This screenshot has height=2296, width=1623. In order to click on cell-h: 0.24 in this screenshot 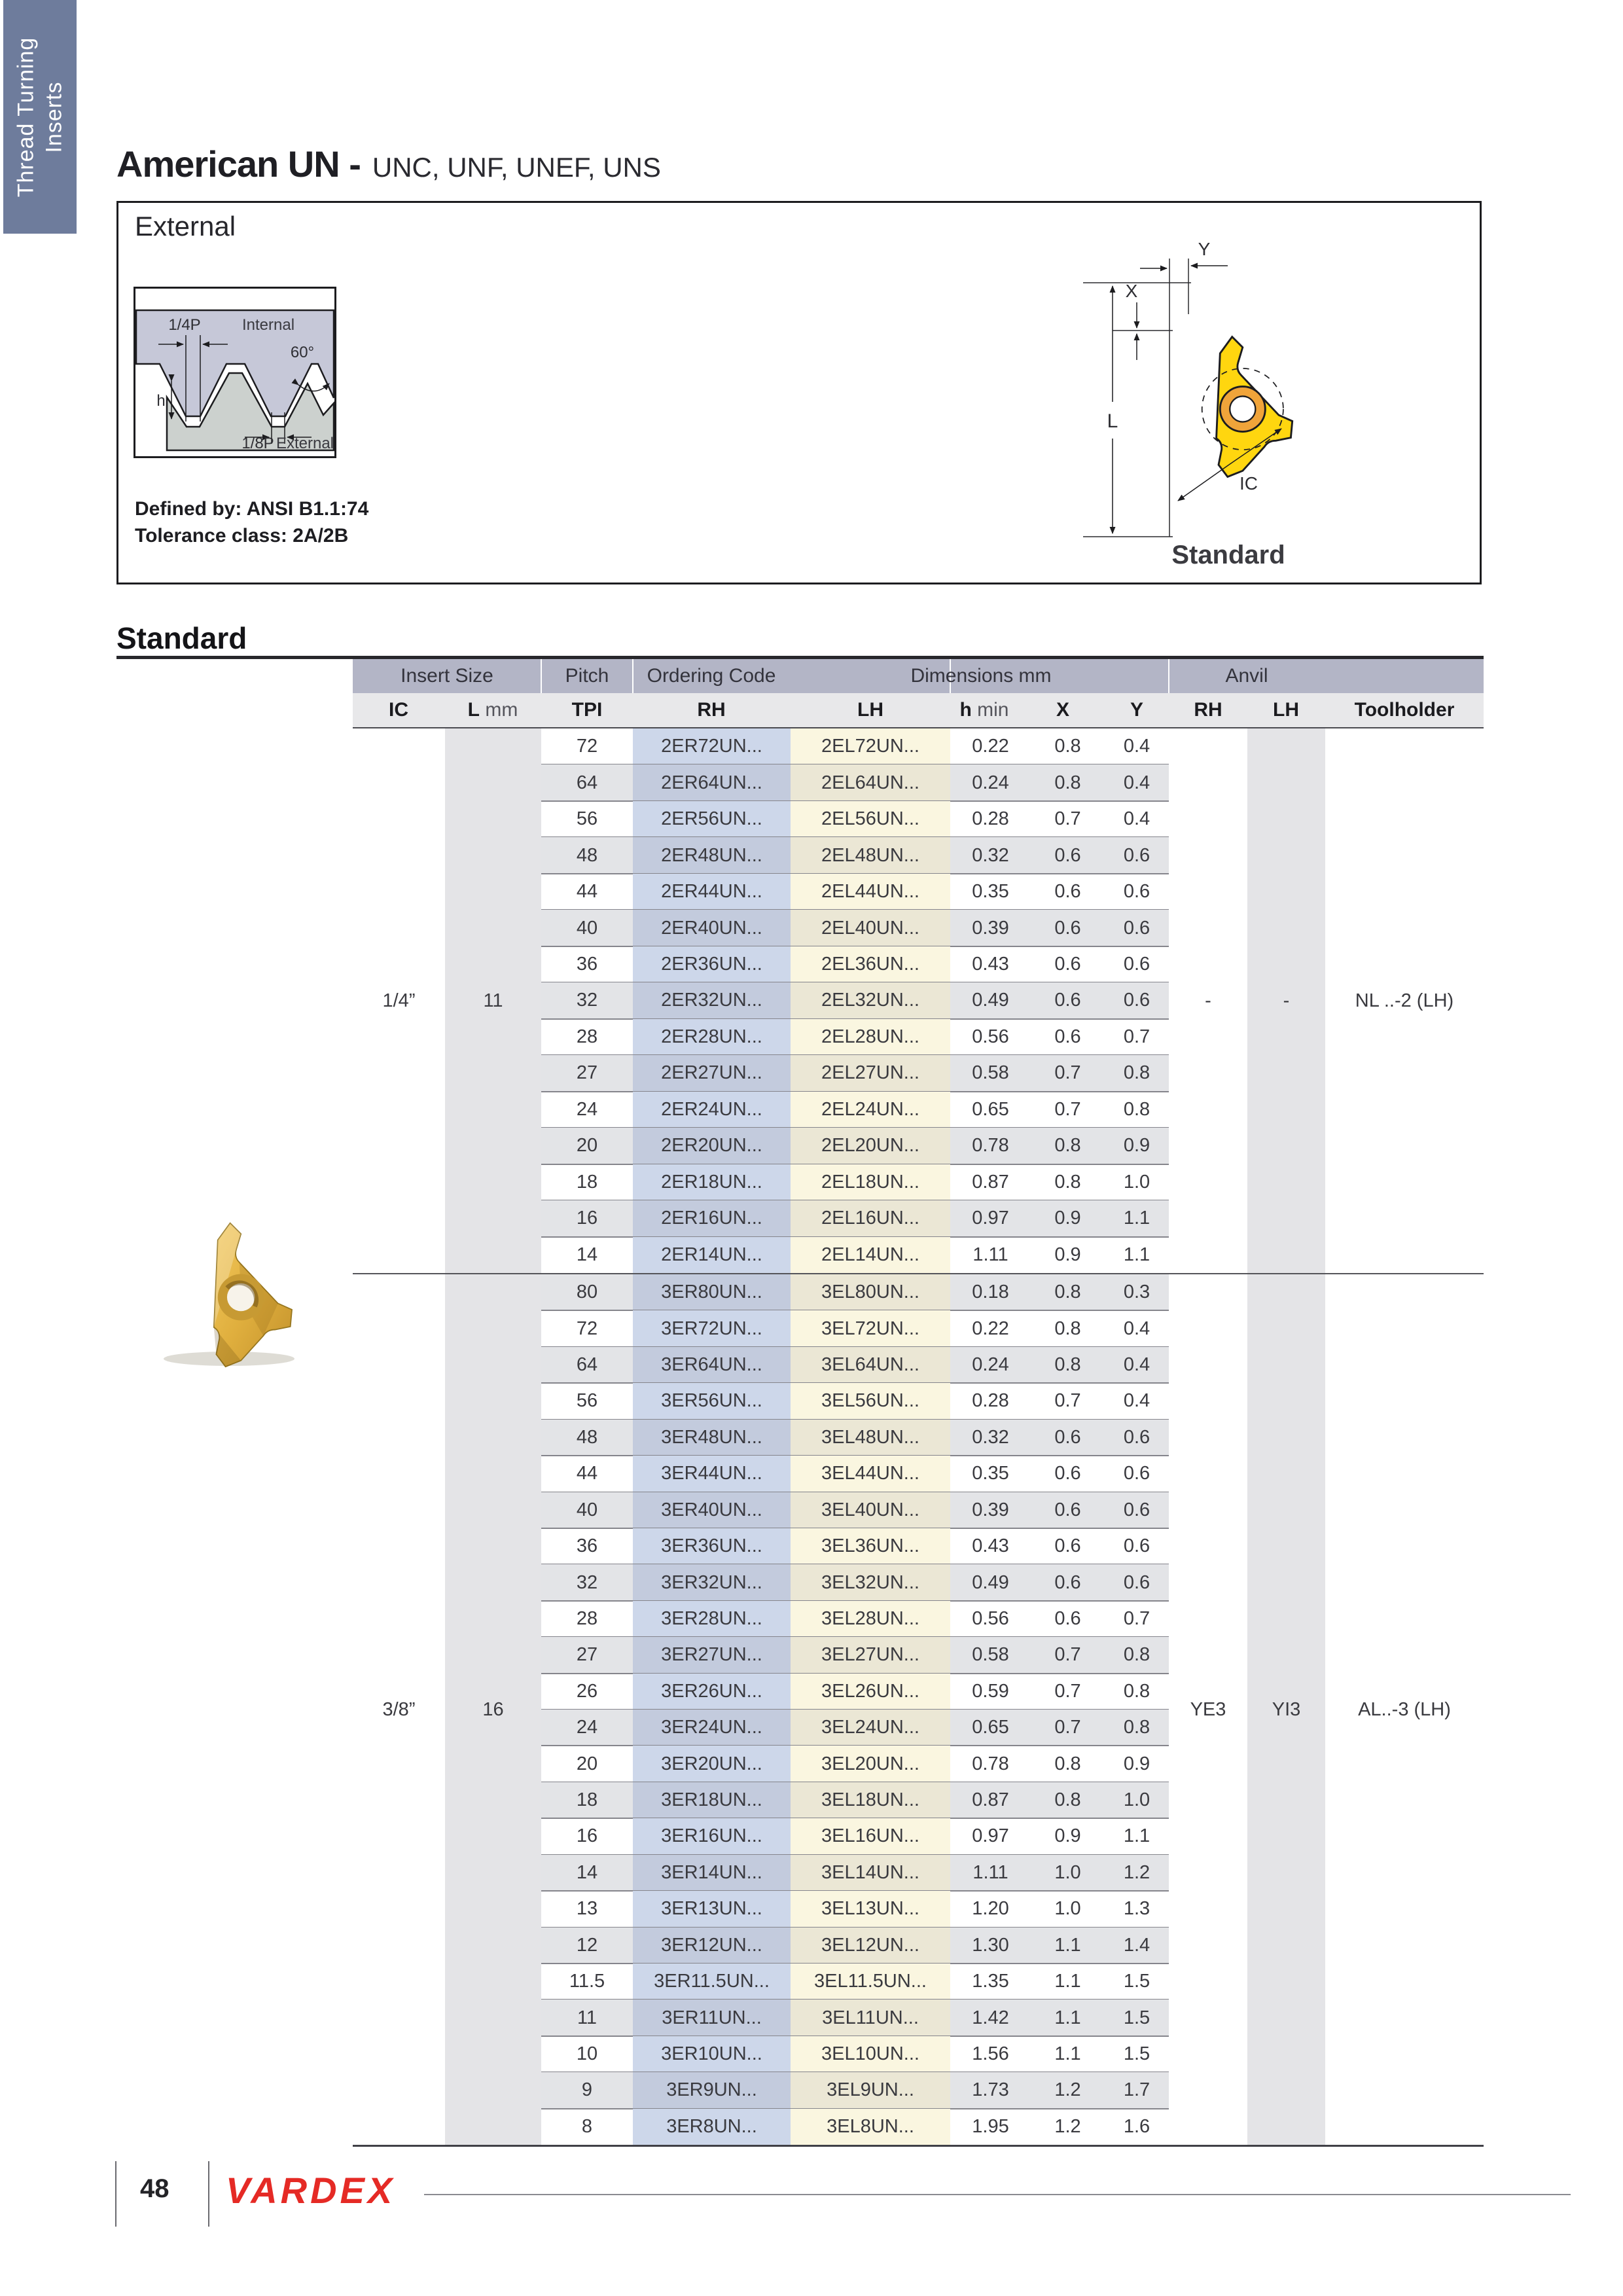, I will do `click(991, 782)`.